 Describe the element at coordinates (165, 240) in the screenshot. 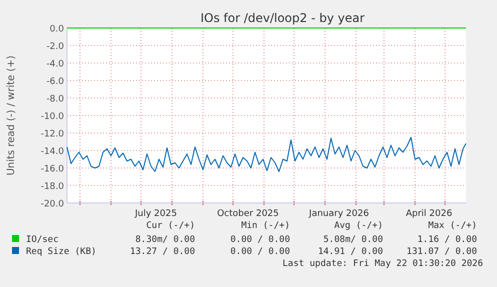

I see `text: 8.30m/ 0.00` at that location.